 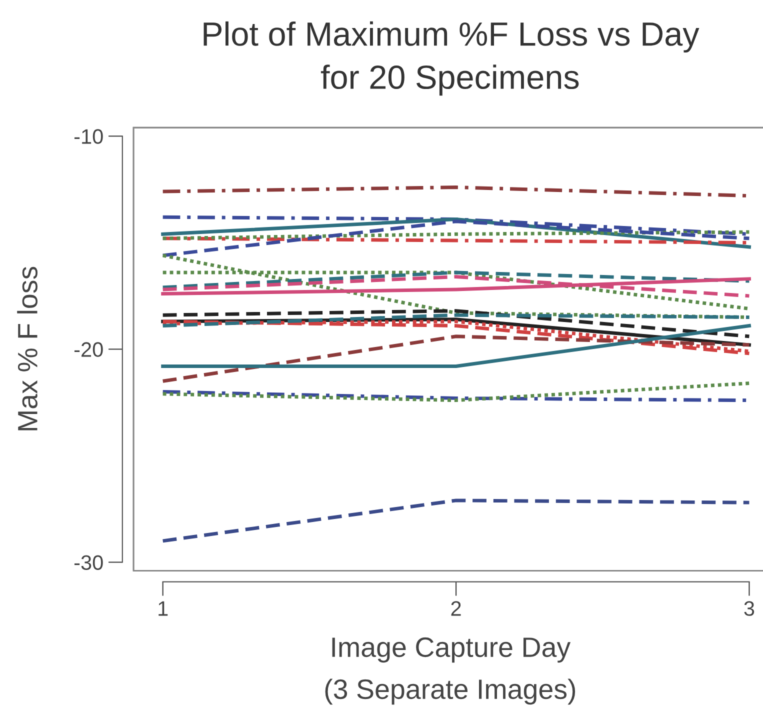 I want to click on x-tick-label: 2, so click(x=456, y=608).